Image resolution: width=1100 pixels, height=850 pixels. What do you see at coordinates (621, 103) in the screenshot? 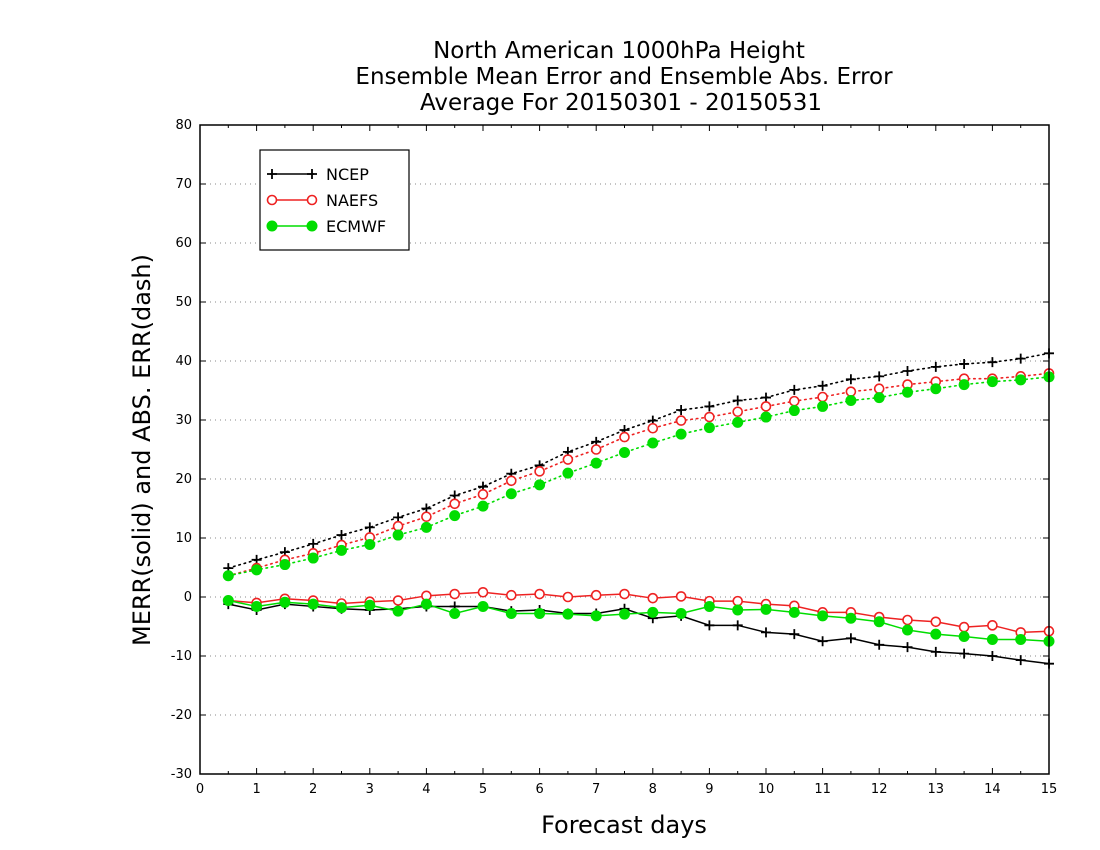
I see `title-line-3: Average For 20150301 - 20150531` at bounding box center [621, 103].